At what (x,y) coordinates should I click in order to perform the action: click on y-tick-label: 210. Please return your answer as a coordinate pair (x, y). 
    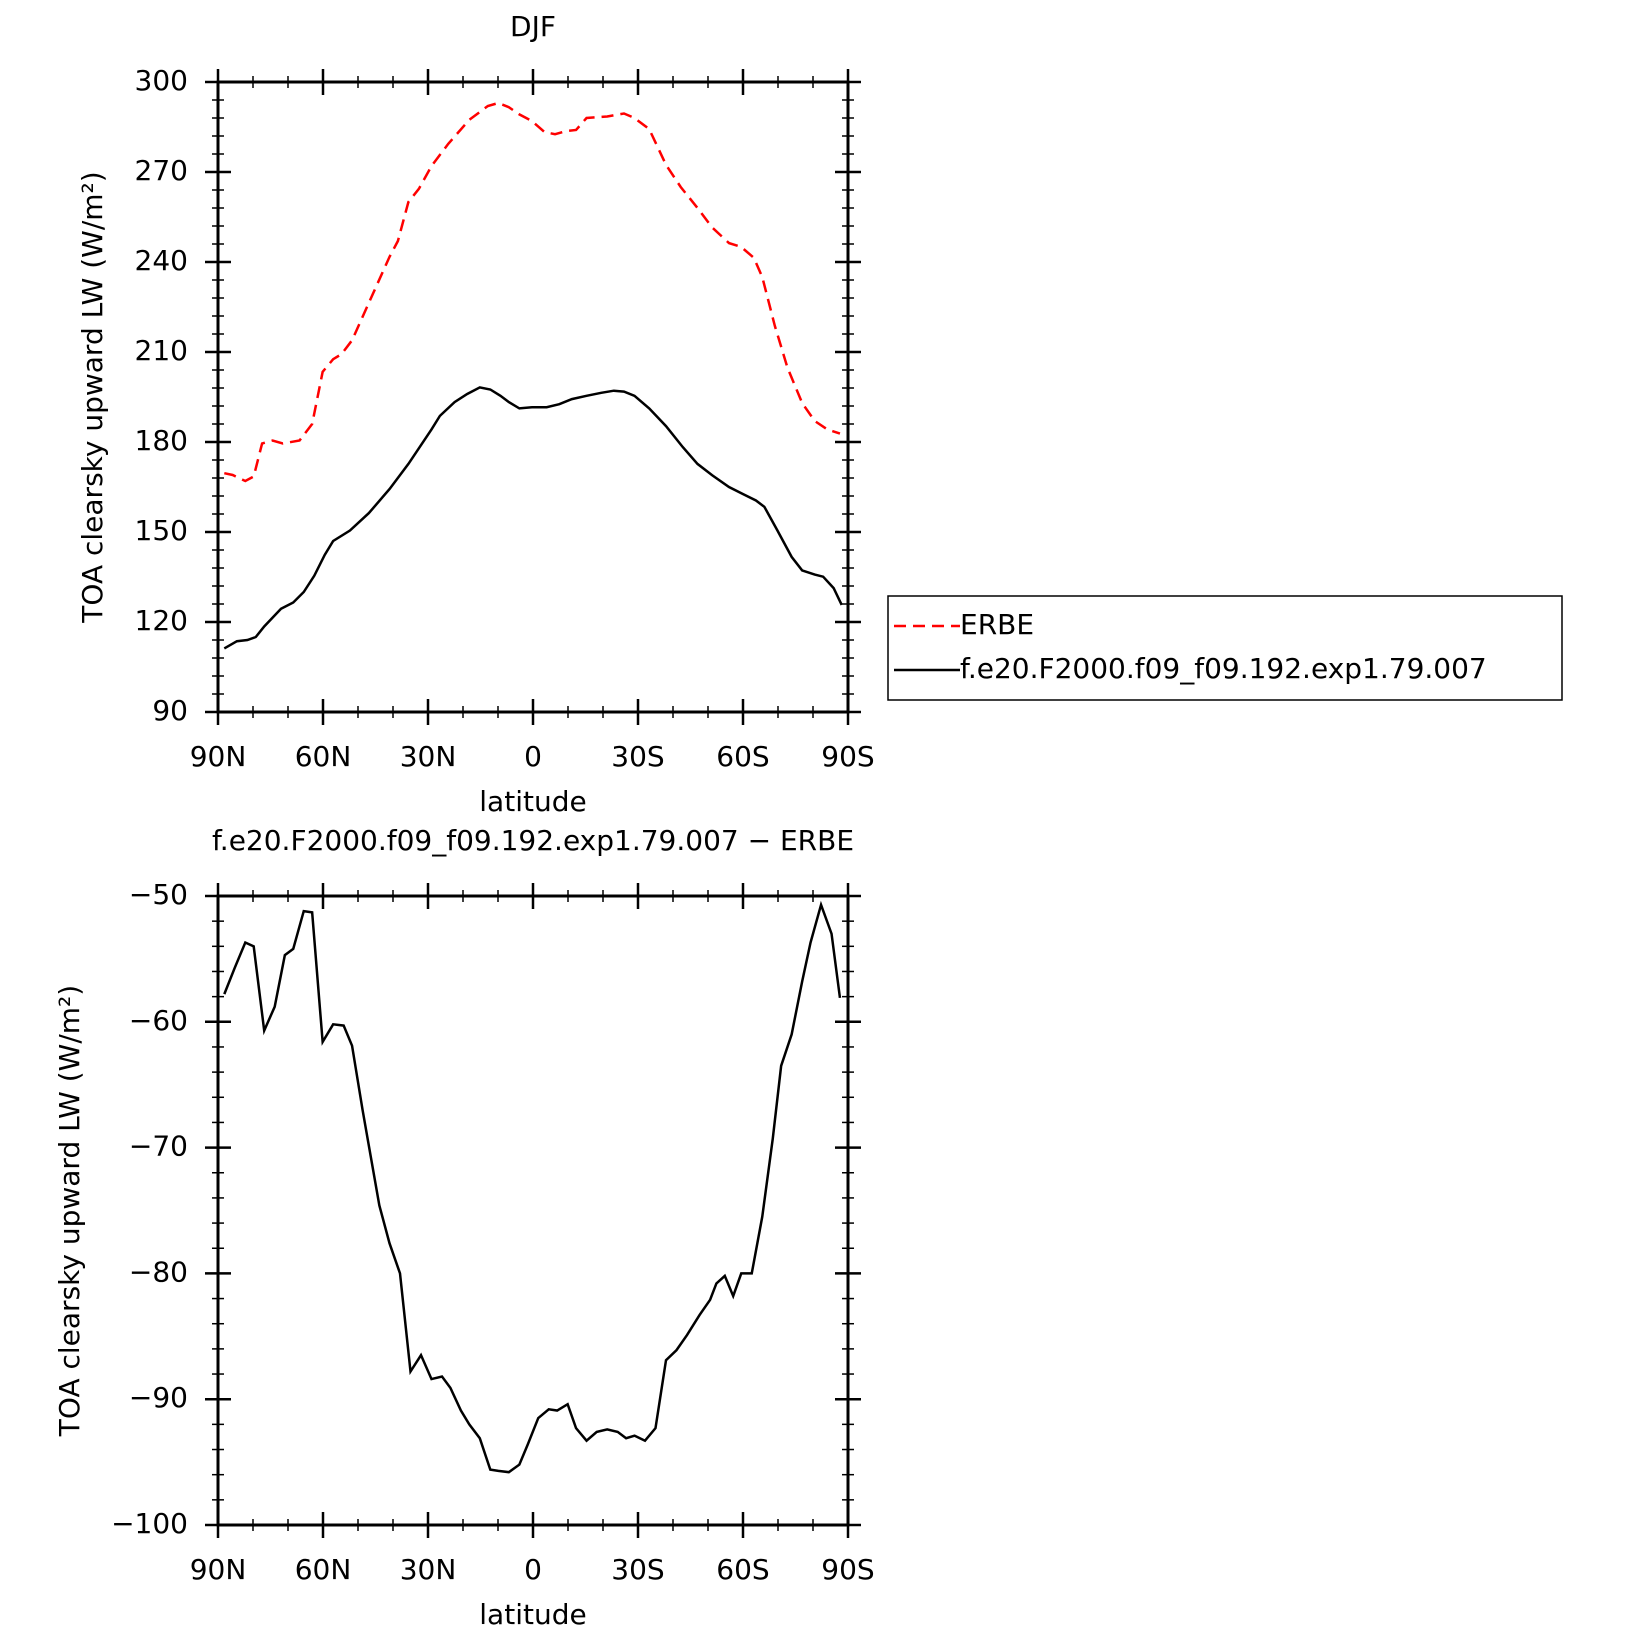
    Looking at the image, I should click on (161, 350).